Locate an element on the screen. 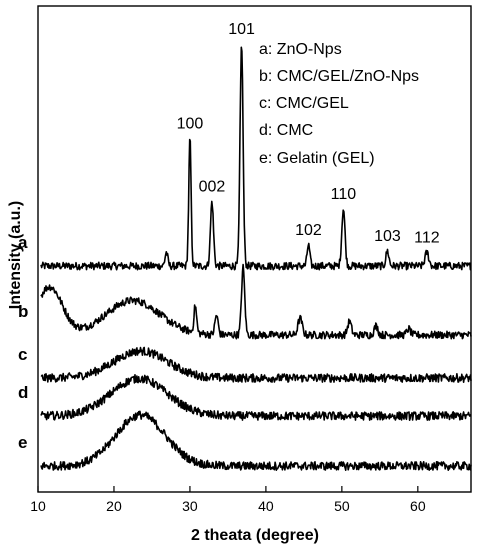 Image resolution: width=481 pixels, height=550 pixels. curve-label-a: a is located at coordinates (23, 242).